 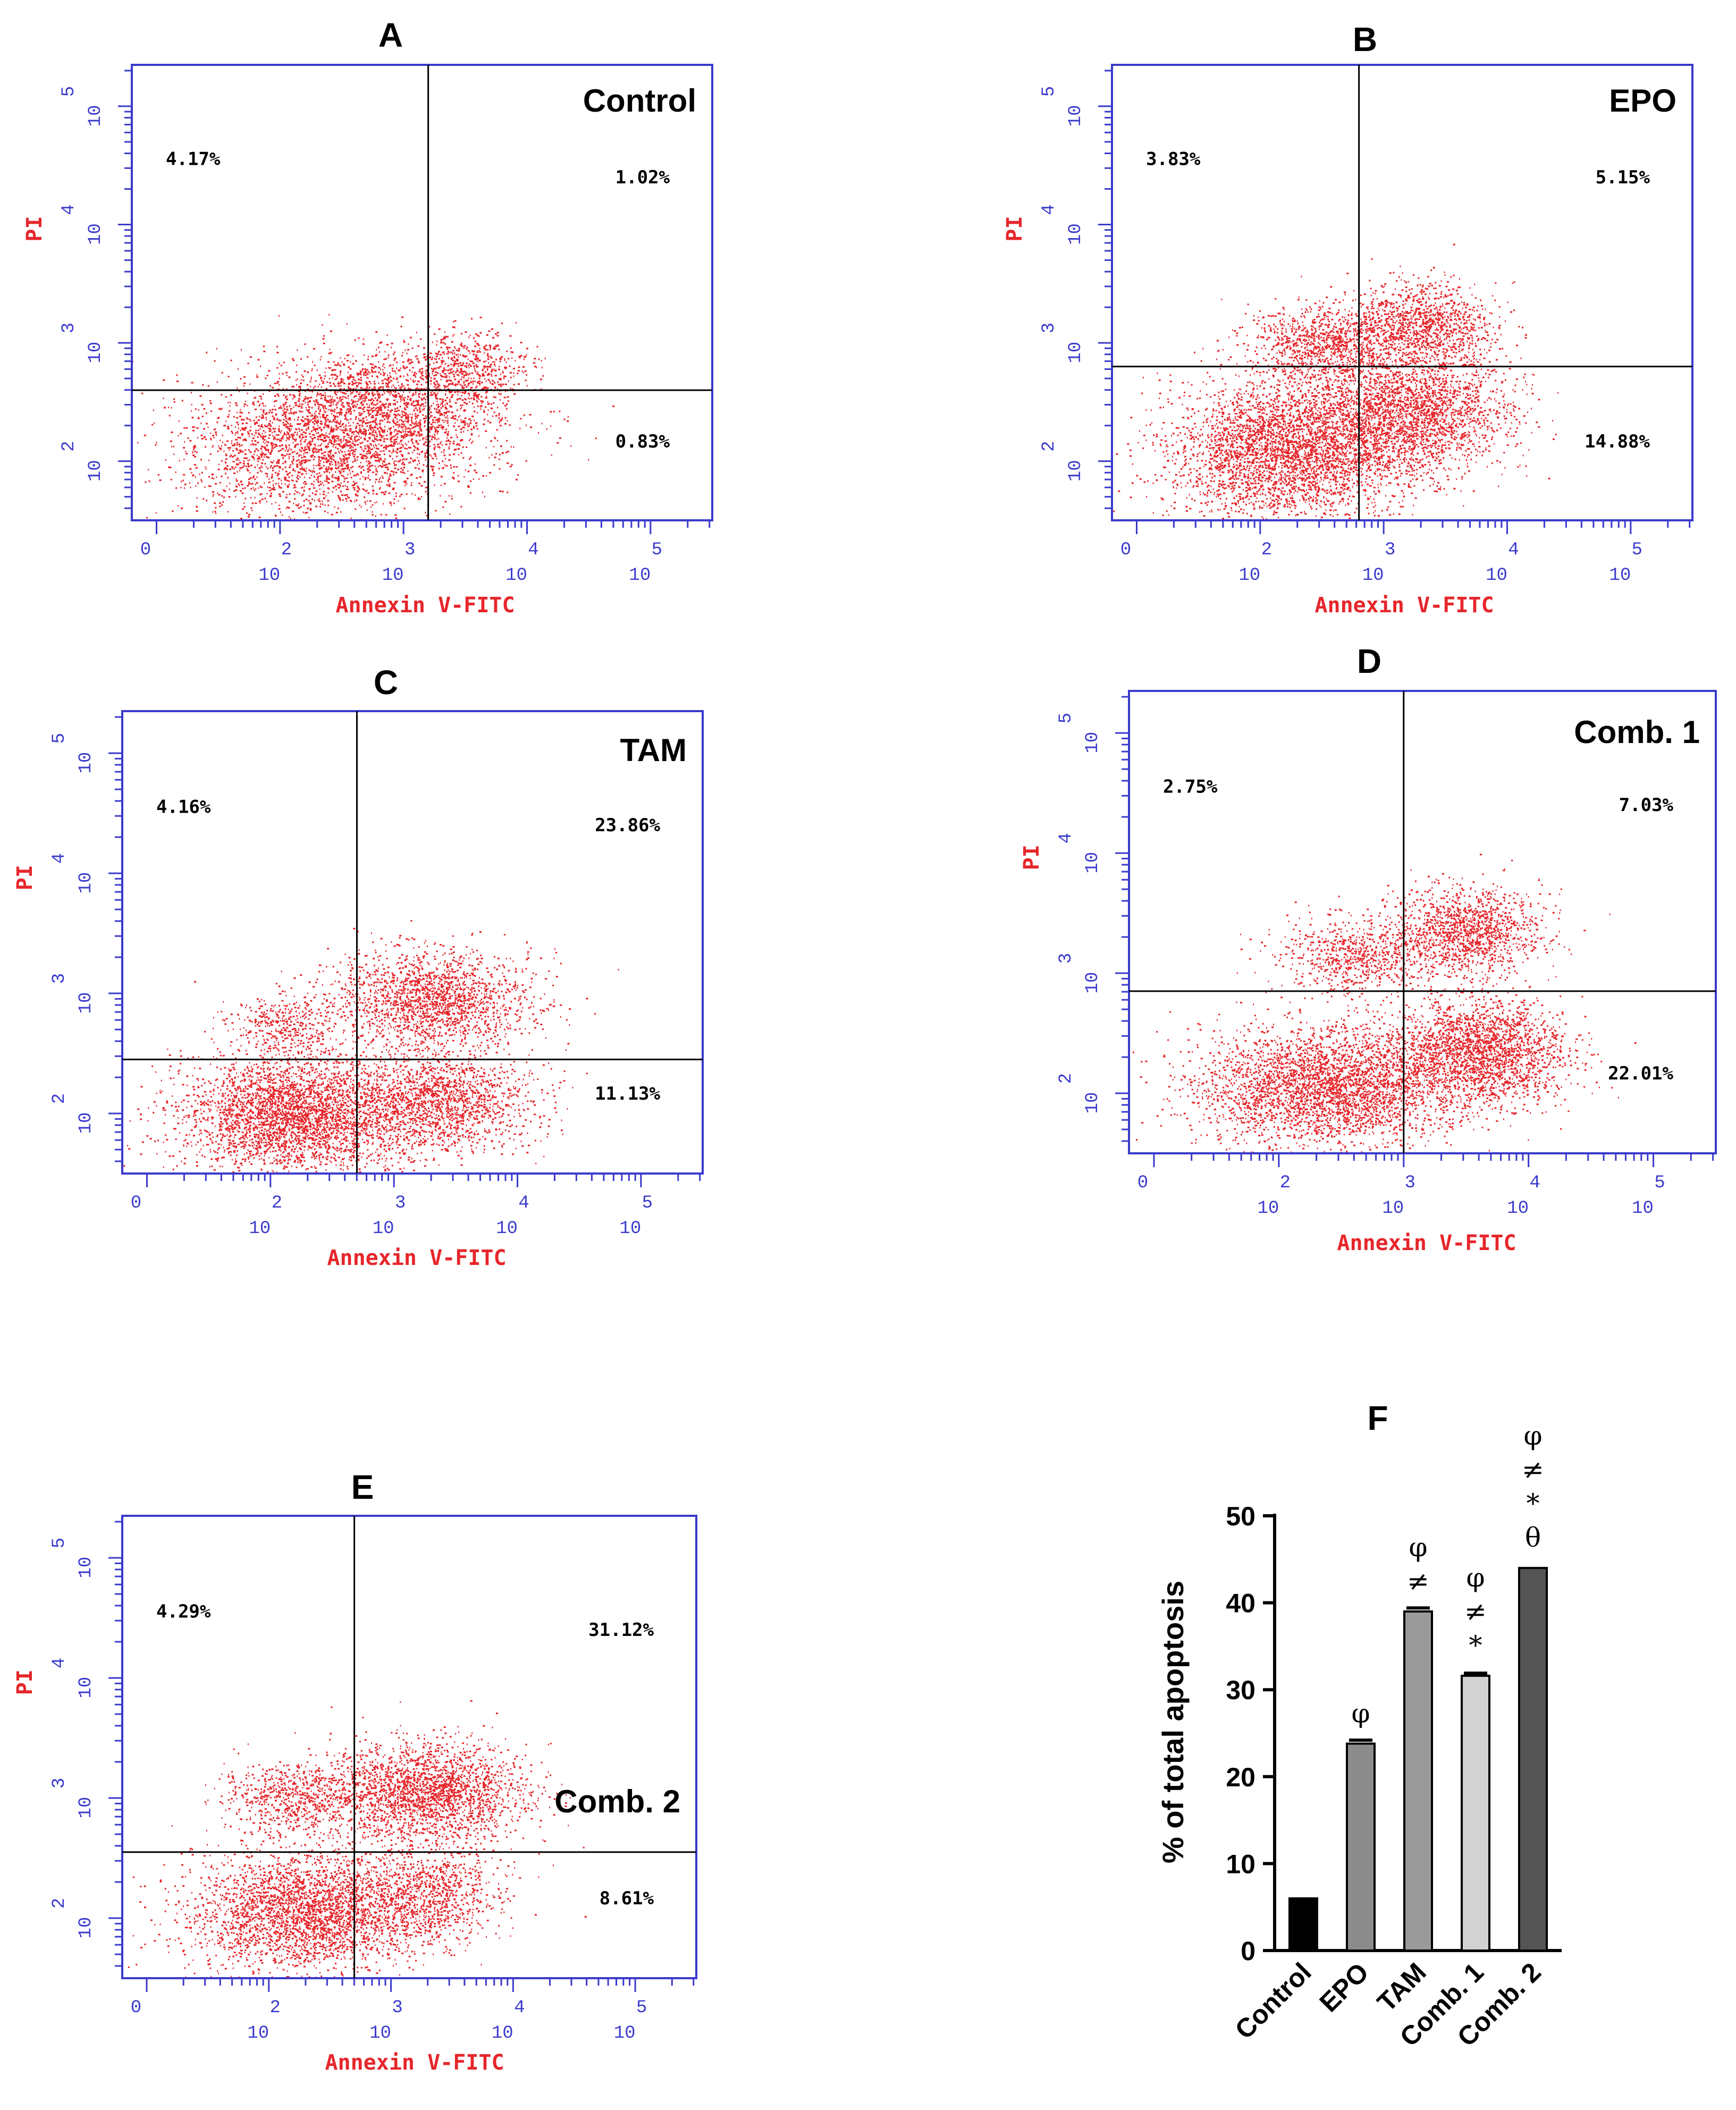 What do you see at coordinates (1533, 1503) in the screenshot?
I see `significance-mark: *` at bounding box center [1533, 1503].